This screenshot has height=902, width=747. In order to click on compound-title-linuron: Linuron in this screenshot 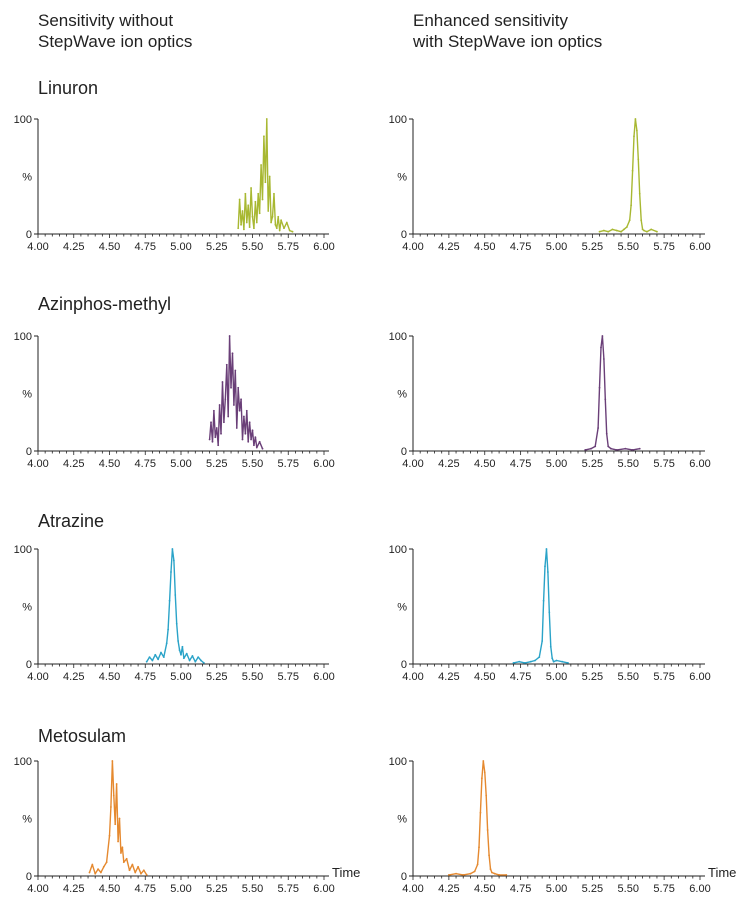, I will do `click(68, 88)`.